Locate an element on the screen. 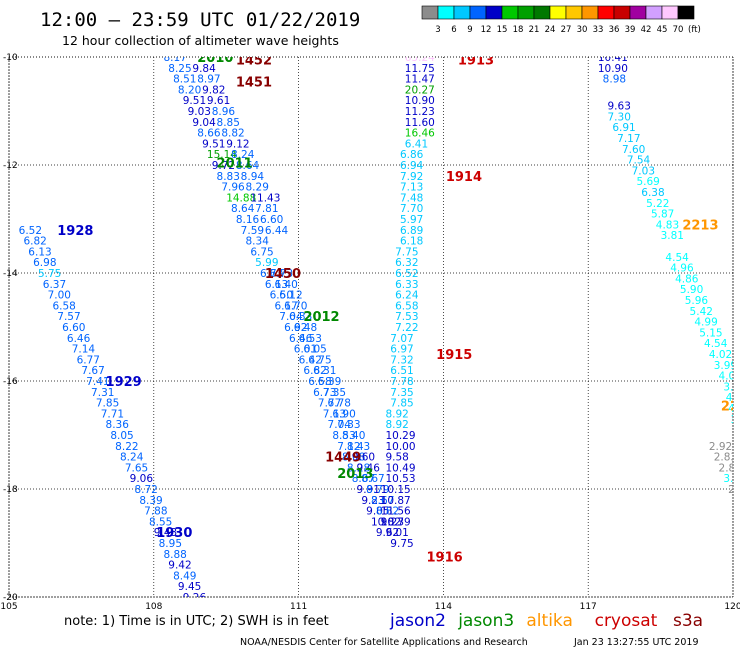 Image resolution: width=740 pixels, height=650 pixels. wave-height-value: 9.82 is located at coordinates (213, 90).